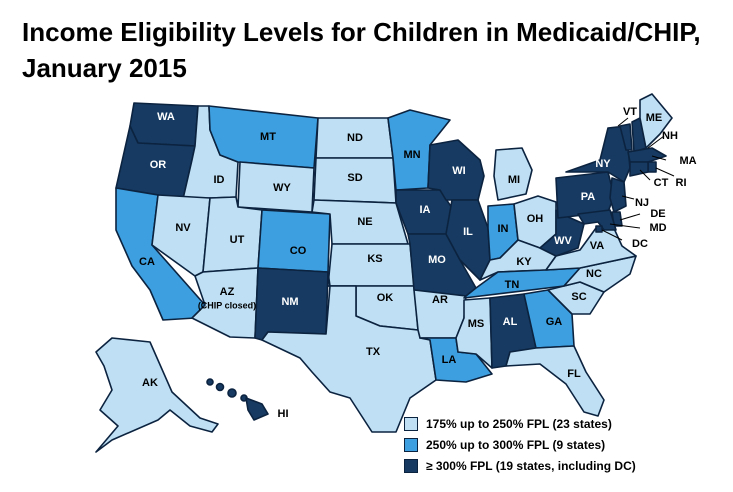 The height and width of the screenshot is (492, 733). Describe the element at coordinates (219, 180) in the screenshot. I see `state-label-id: ID` at that location.